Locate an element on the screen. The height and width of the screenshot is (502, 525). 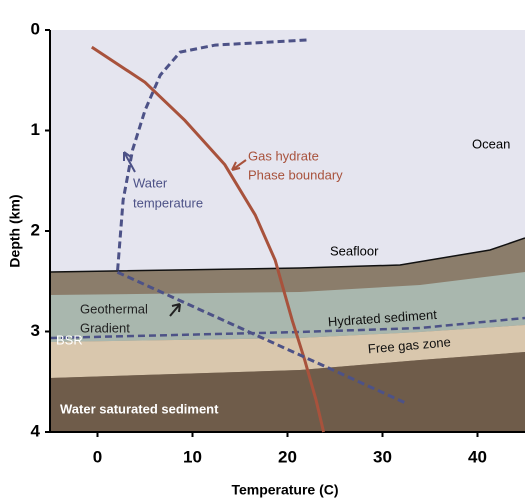
annotation: BSR is located at coordinates (69, 339).